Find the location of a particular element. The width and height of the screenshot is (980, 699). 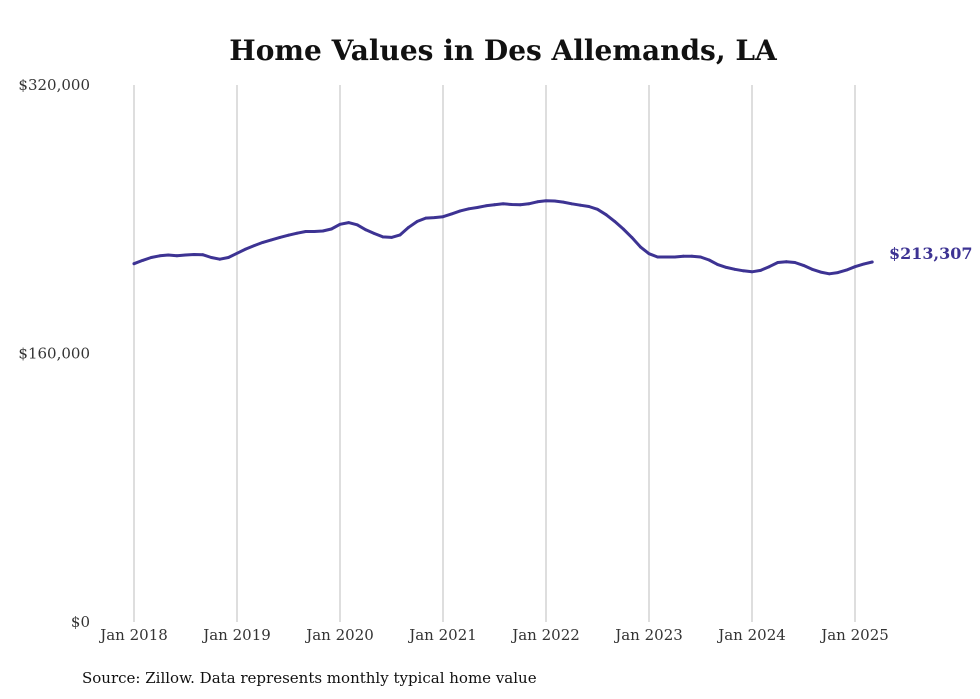

home-value-line is located at coordinates (503, 237).